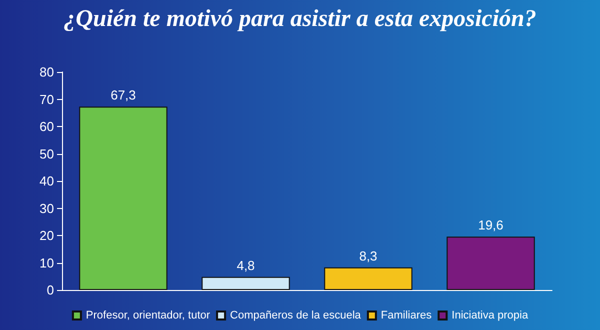 This screenshot has width=600, height=330. What do you see at coordinates (47, 154) in the screenshot?
I see `y-tick-label: 50` at bounding box center [47, 154].